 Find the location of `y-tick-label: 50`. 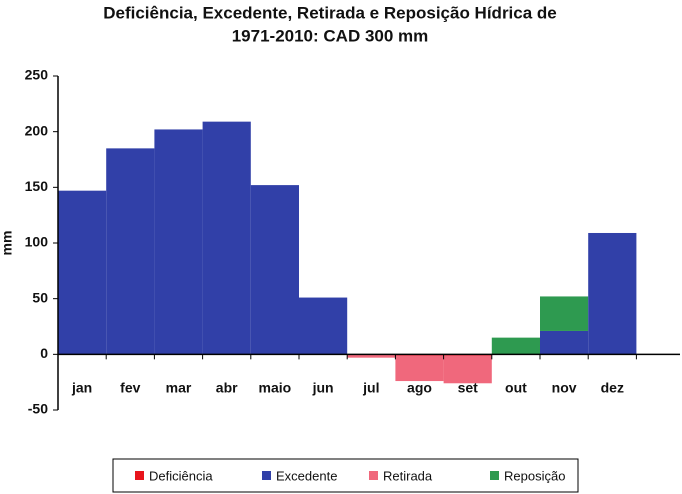

y-tick-label: 50 is located at coordinates (40, 297).